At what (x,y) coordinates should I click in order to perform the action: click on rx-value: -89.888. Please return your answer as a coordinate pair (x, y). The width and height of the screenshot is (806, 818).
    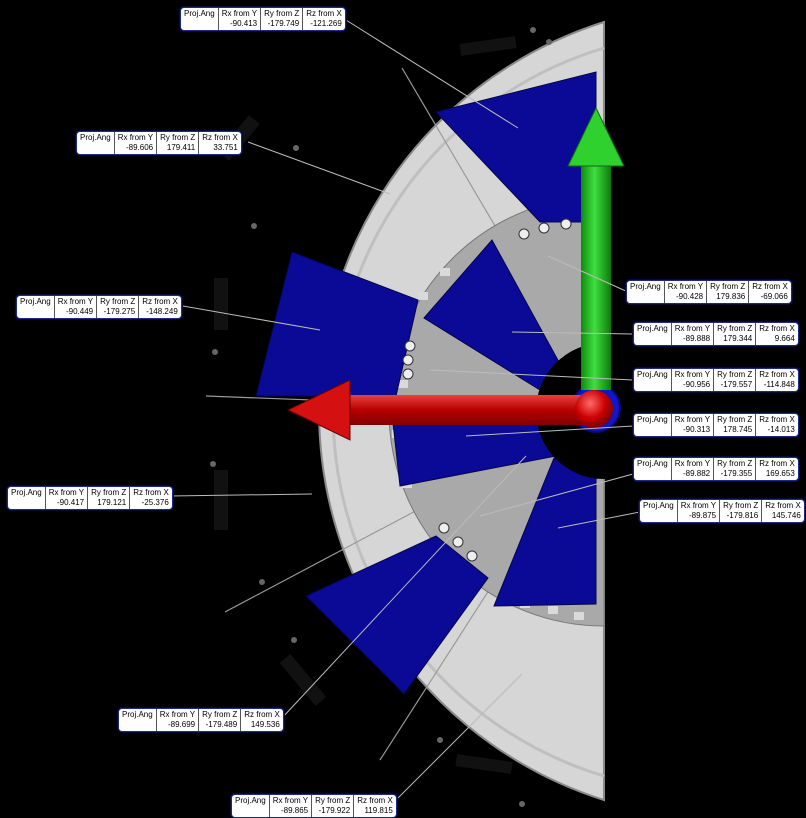
    Looking at the image, I should click on (696, 338).